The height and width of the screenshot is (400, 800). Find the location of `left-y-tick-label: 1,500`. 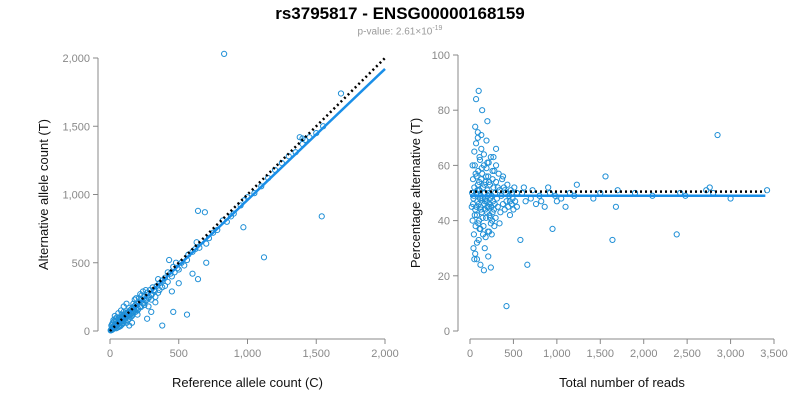

left-y-tick-label: 1,500 is located at coordinates (76, 127).